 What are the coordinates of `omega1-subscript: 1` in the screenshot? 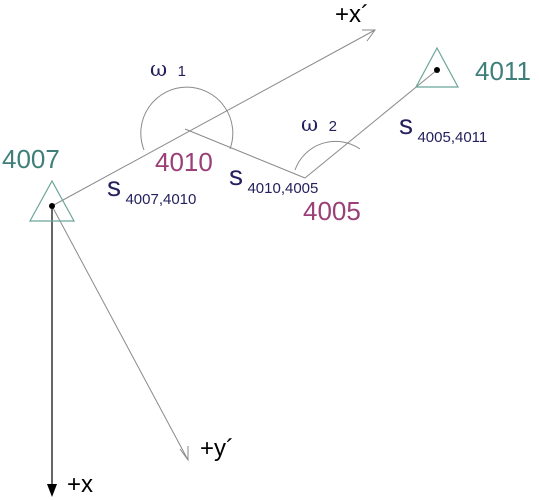 It's located at (182, 71).